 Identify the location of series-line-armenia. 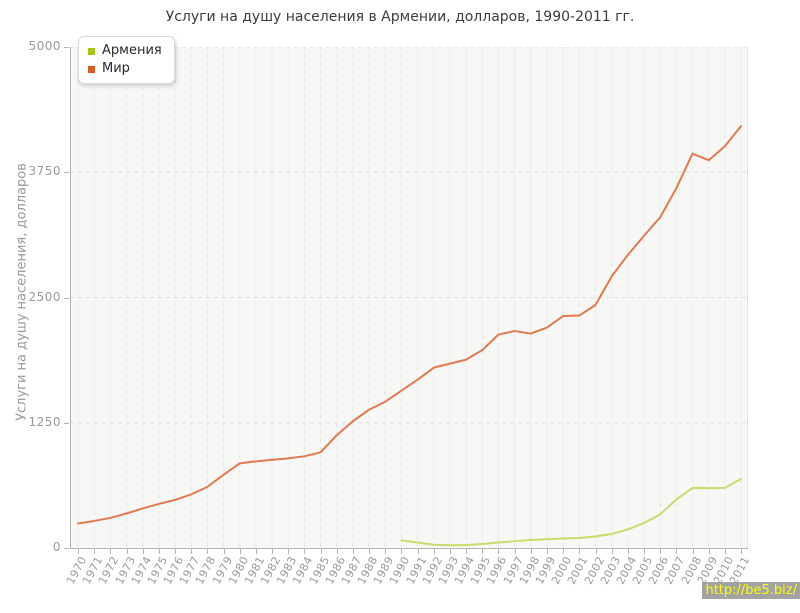
(571, 512).